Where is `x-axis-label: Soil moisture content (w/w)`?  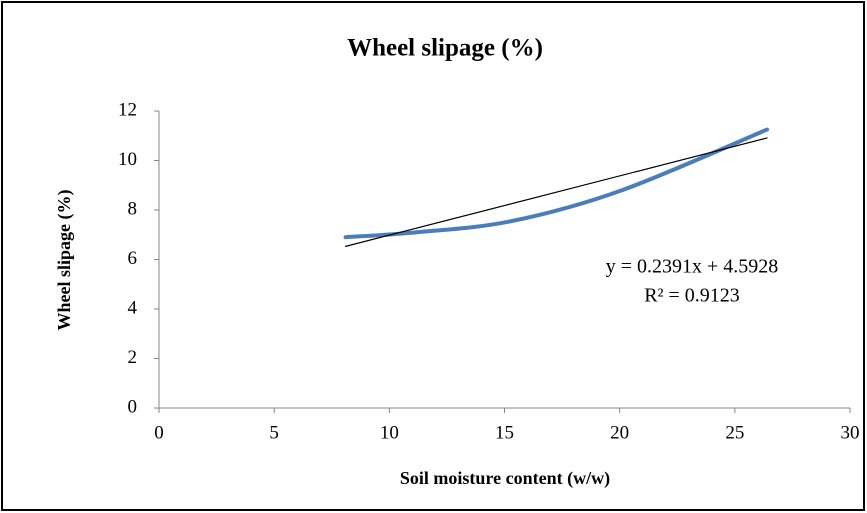
x-axis-label: Soil moisture content (w/w) is located at coordinates (505, 478).